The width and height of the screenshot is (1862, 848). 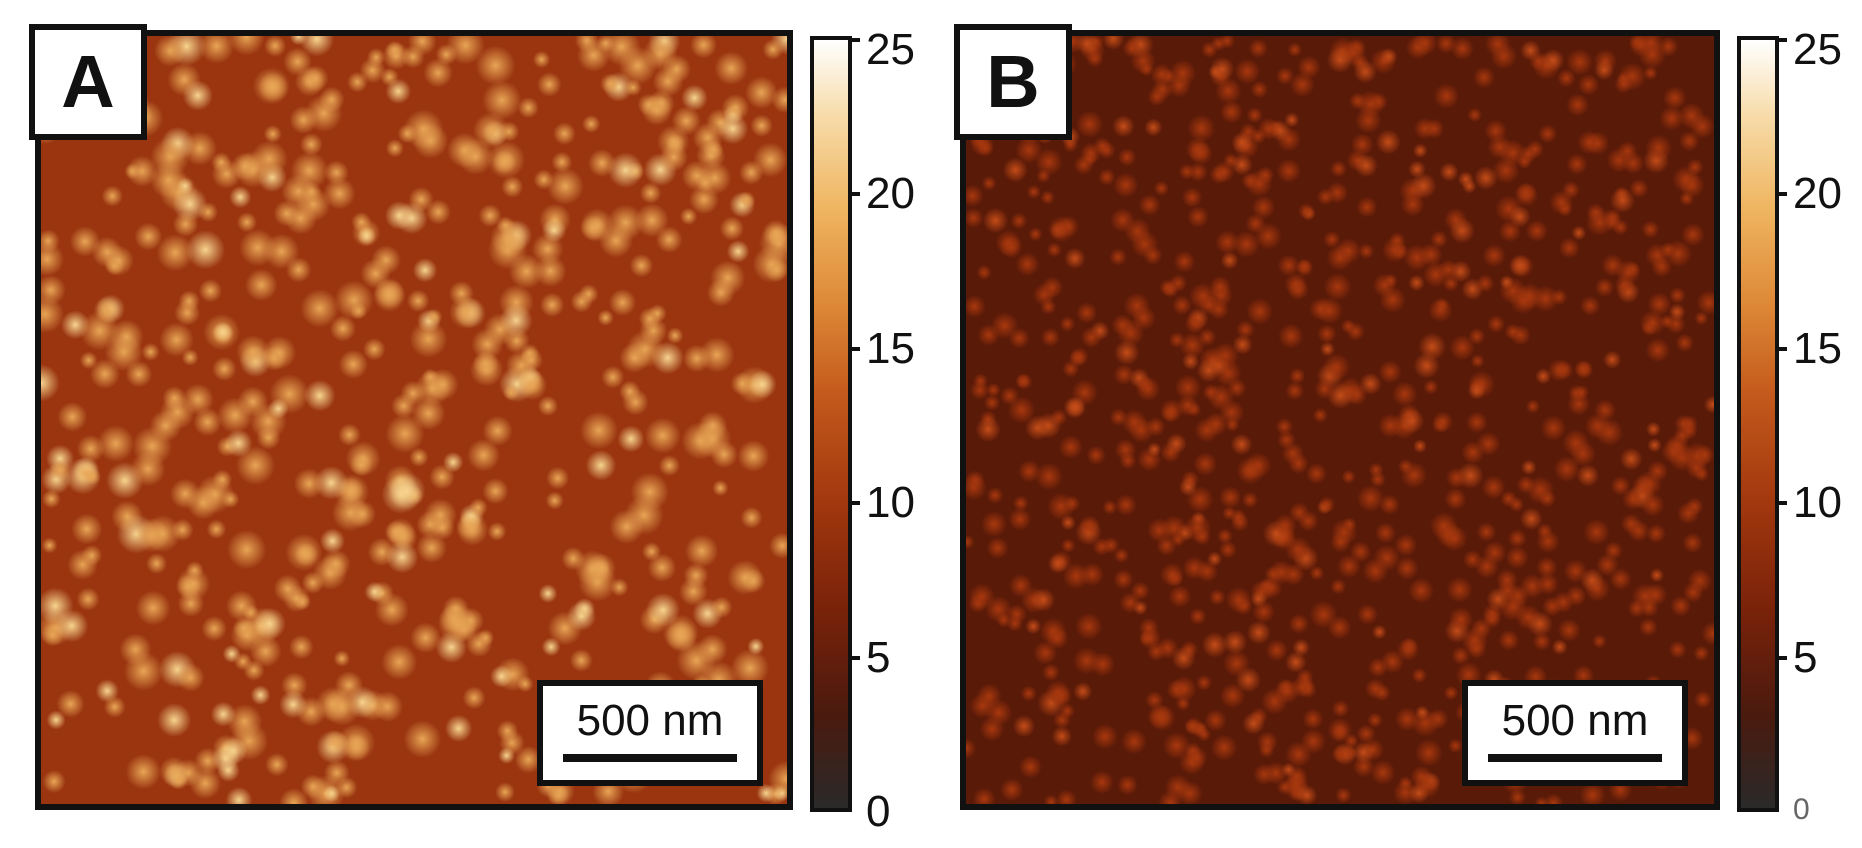 I want to click on colorbar-b: 25 20 15 10 5 0, so click(x=1789, y=426).